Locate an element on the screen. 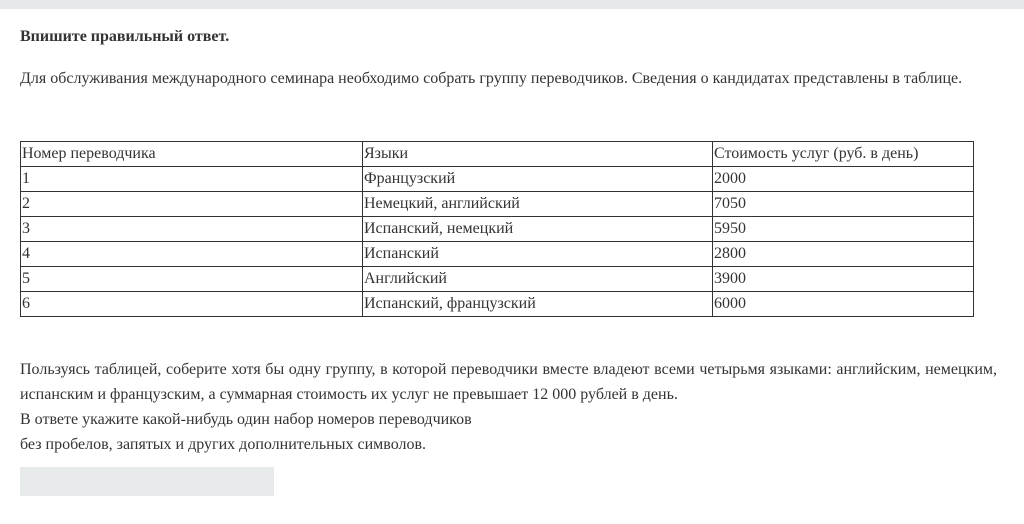  table-cell: Французский is located at coordinates (537, 179).